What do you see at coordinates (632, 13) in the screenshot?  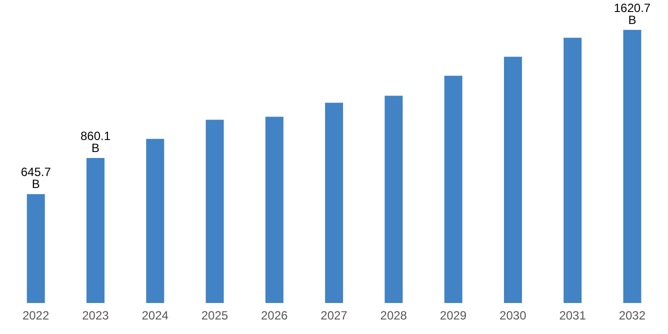 I see `data-label: 1620.7 B` at bounding box center [632, 13].